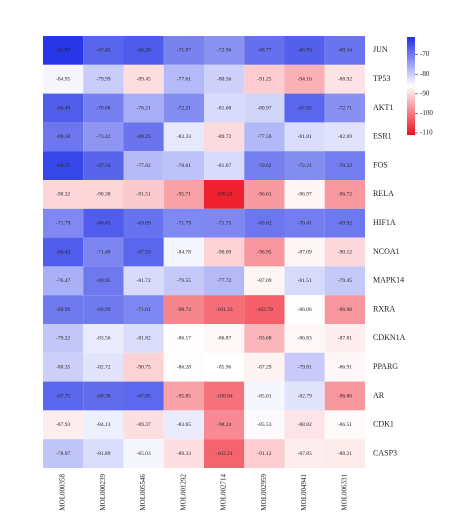 The height and width of the screenshot is (527, 474). Describe the element at coordinates (305, 223) in the screenshot. I see `cell-label: -70.41` at that location.